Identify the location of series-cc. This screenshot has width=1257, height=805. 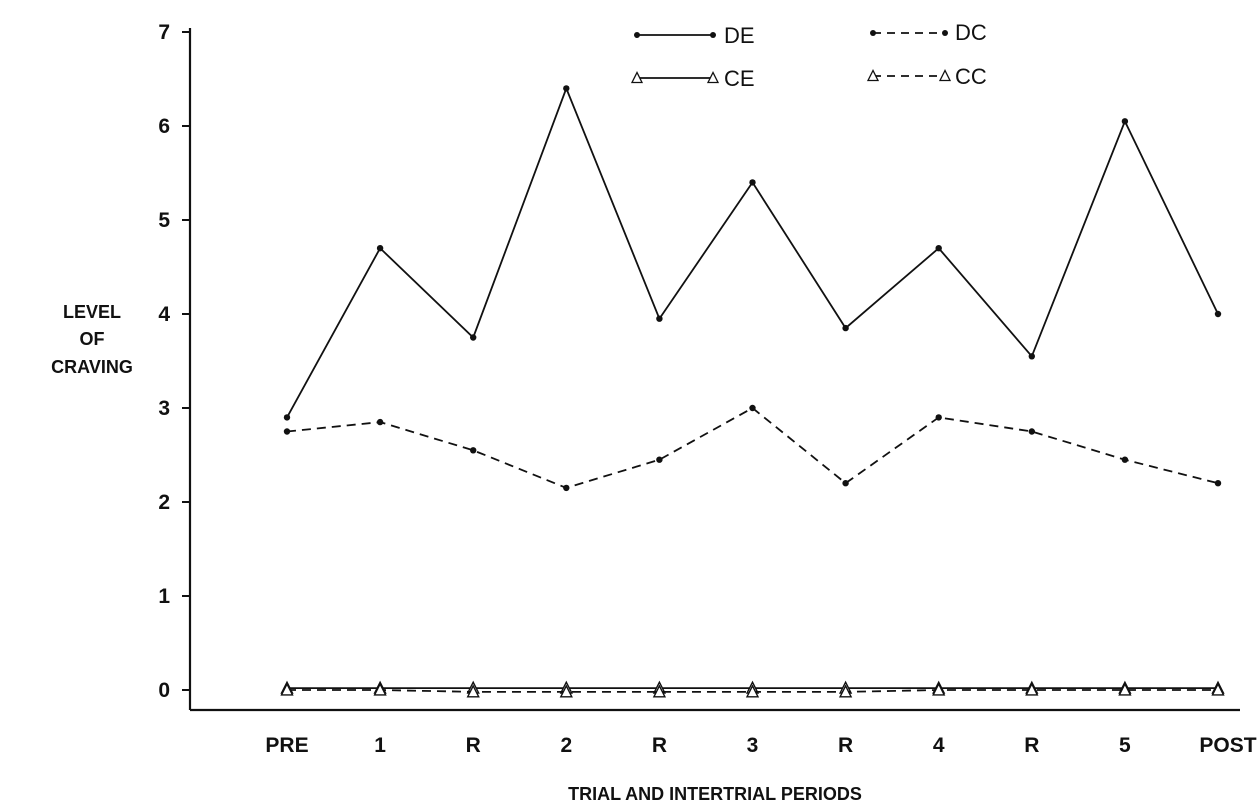
(752, 690).